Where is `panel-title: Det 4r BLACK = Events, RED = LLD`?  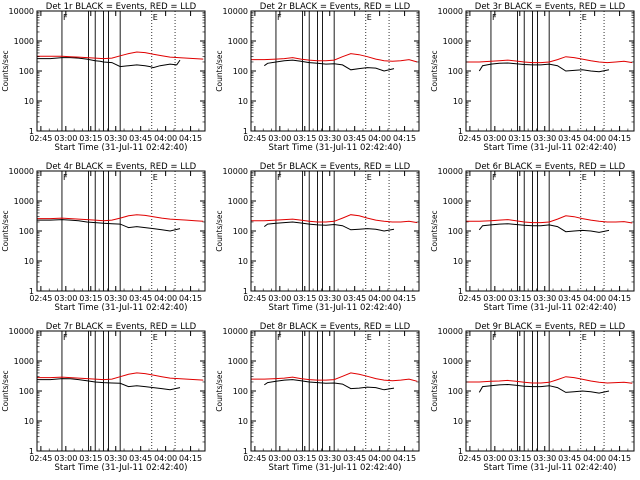 panel-title: Det 4r BLACK = Events, RED = LLD is located at coordinates (121, 167).